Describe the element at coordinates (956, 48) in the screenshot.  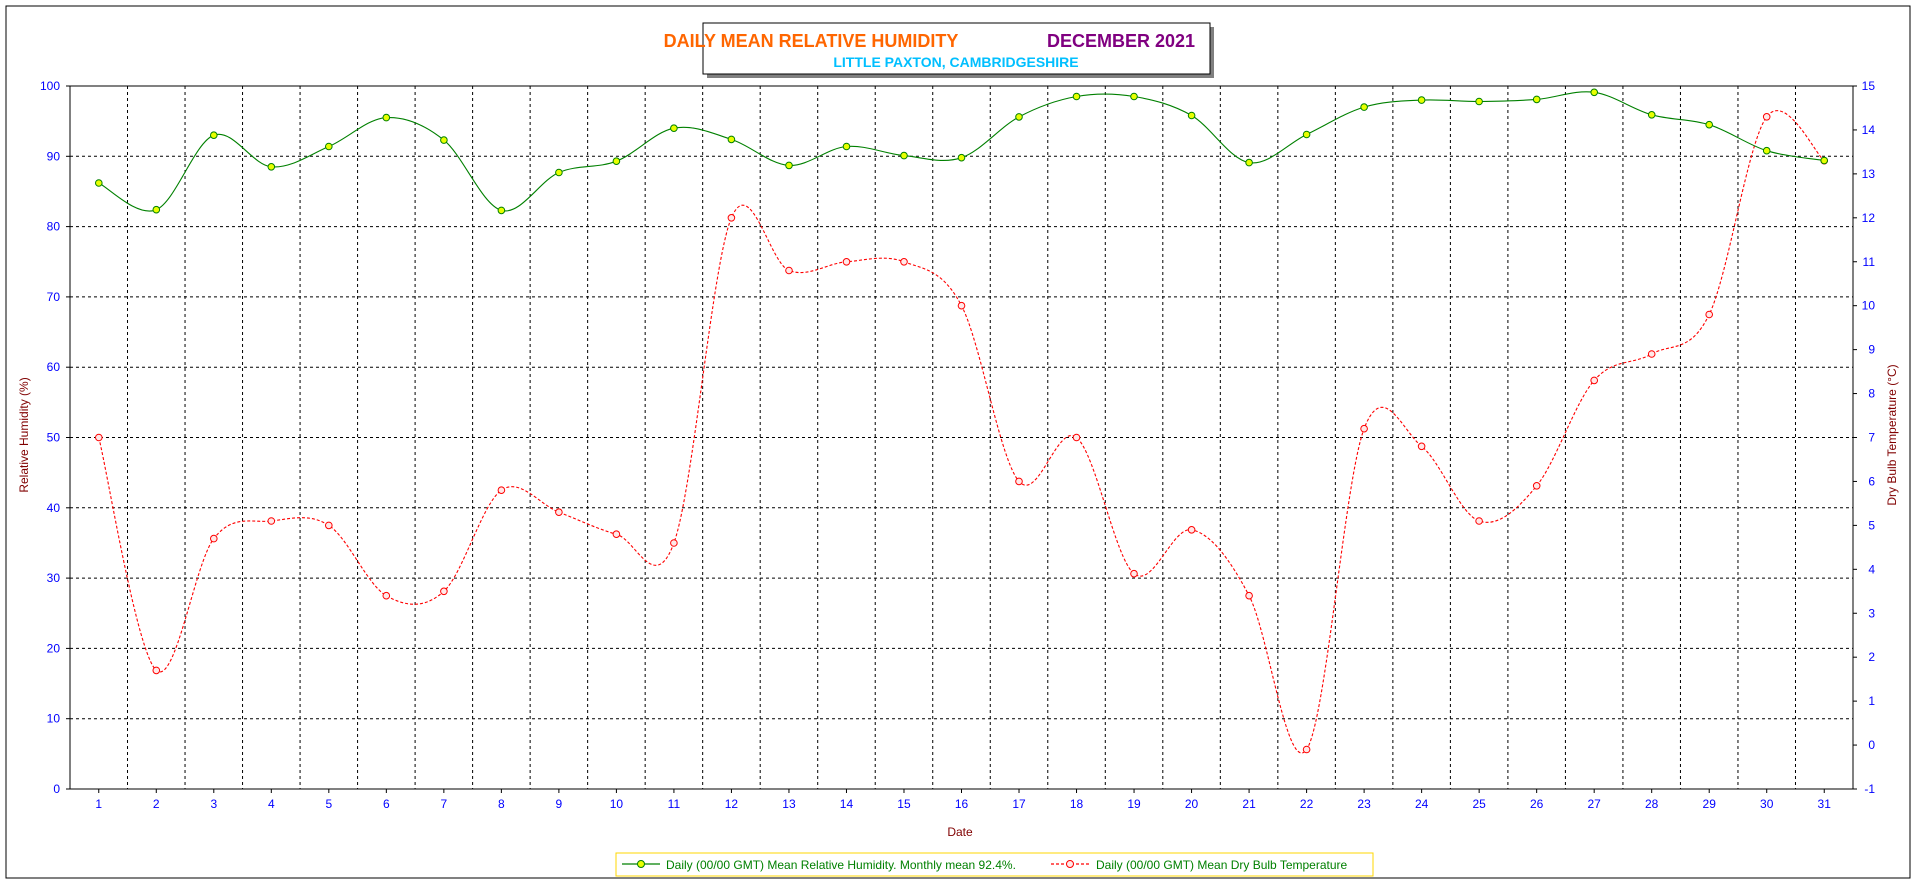
I see `title-box` at that location.